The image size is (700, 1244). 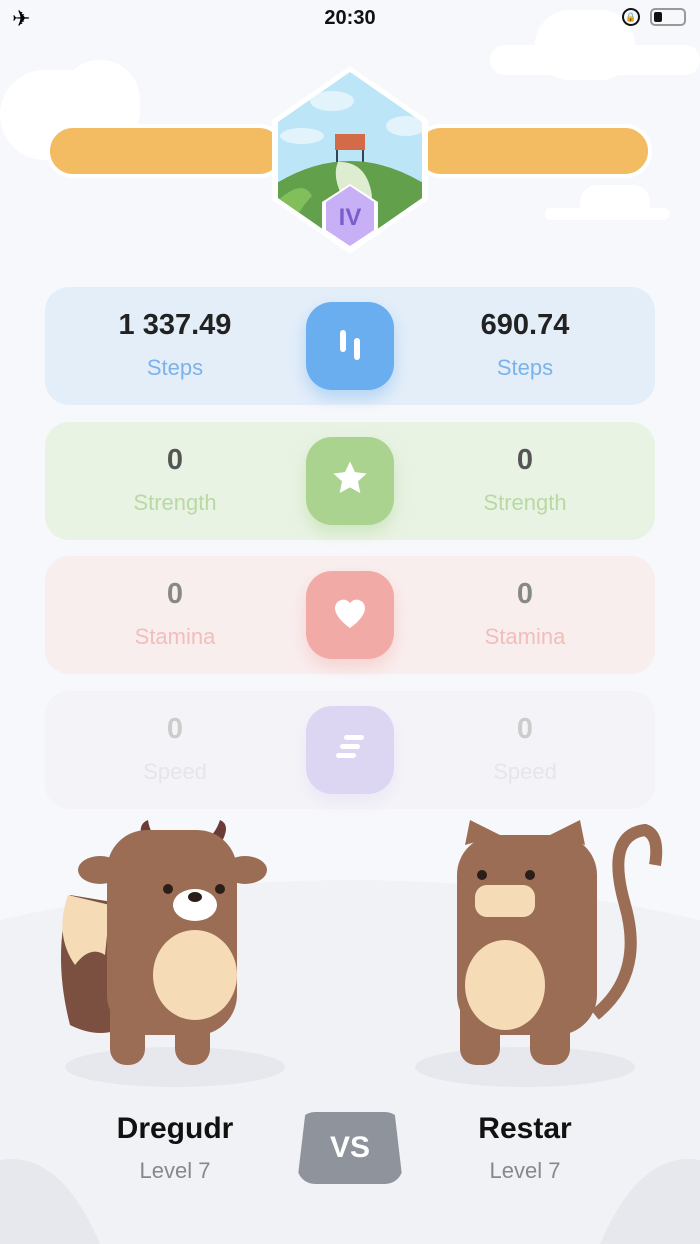 I want to click on airplane-icon: ✈, so click(x=21, y=18).